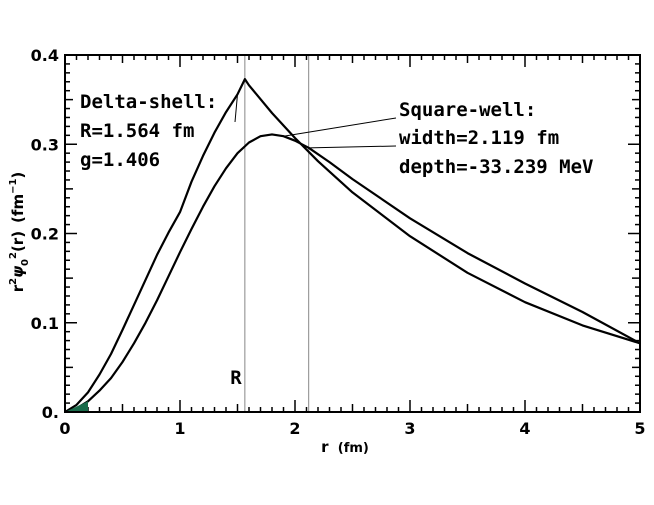  Describe the element at coordinates (45, 55) in the screenshot. I see `y-tick-label: 0.4` at that location.